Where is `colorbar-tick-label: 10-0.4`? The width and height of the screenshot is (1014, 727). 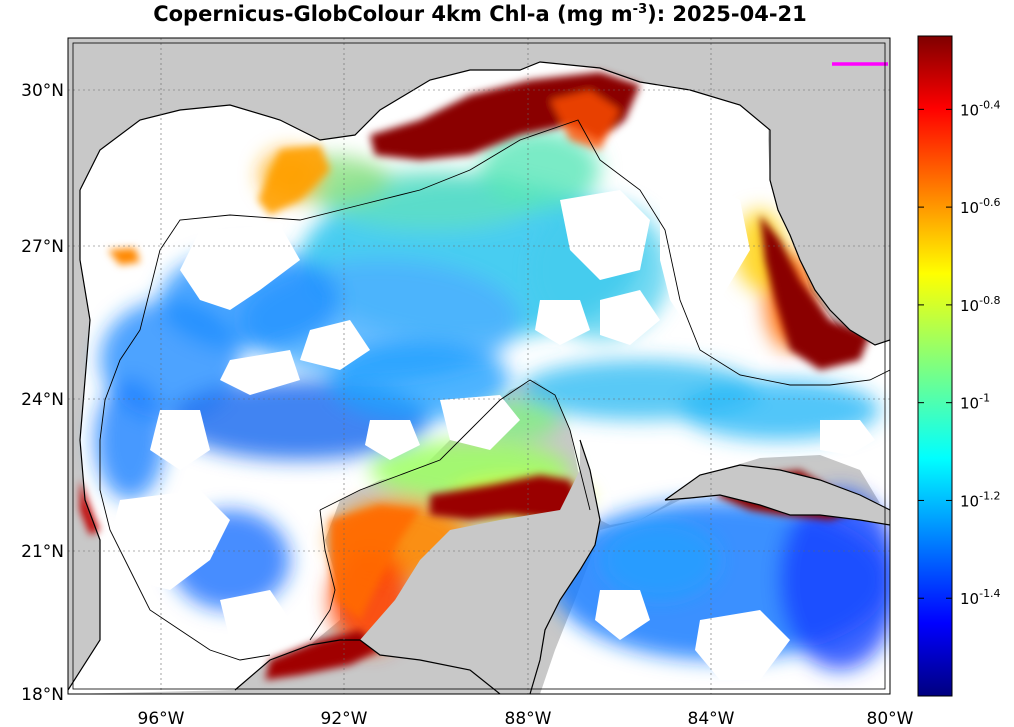
colorbar-tick-label: 10-0.4 is located at coordinates (980, 108).